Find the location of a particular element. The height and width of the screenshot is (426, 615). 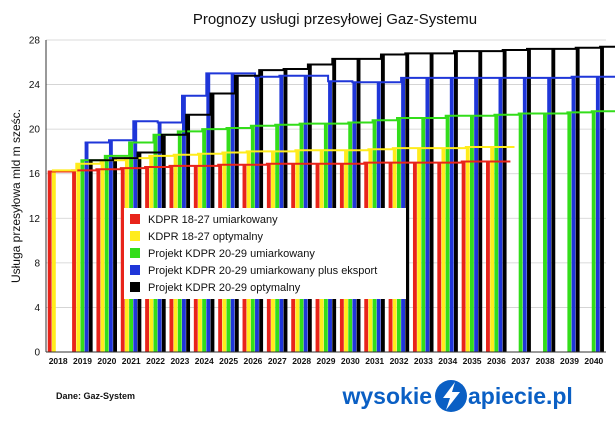

x-tick-label: 2022 is located at coordinates (155, 361).